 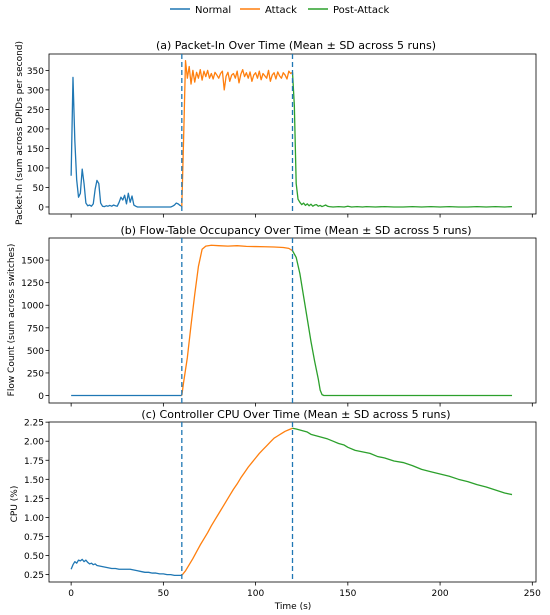 What do you see at coordinates (361, 10) in the screenshot?
I see `legend-label-post-attack: Post-Attack` at bounding box center [361, 10].